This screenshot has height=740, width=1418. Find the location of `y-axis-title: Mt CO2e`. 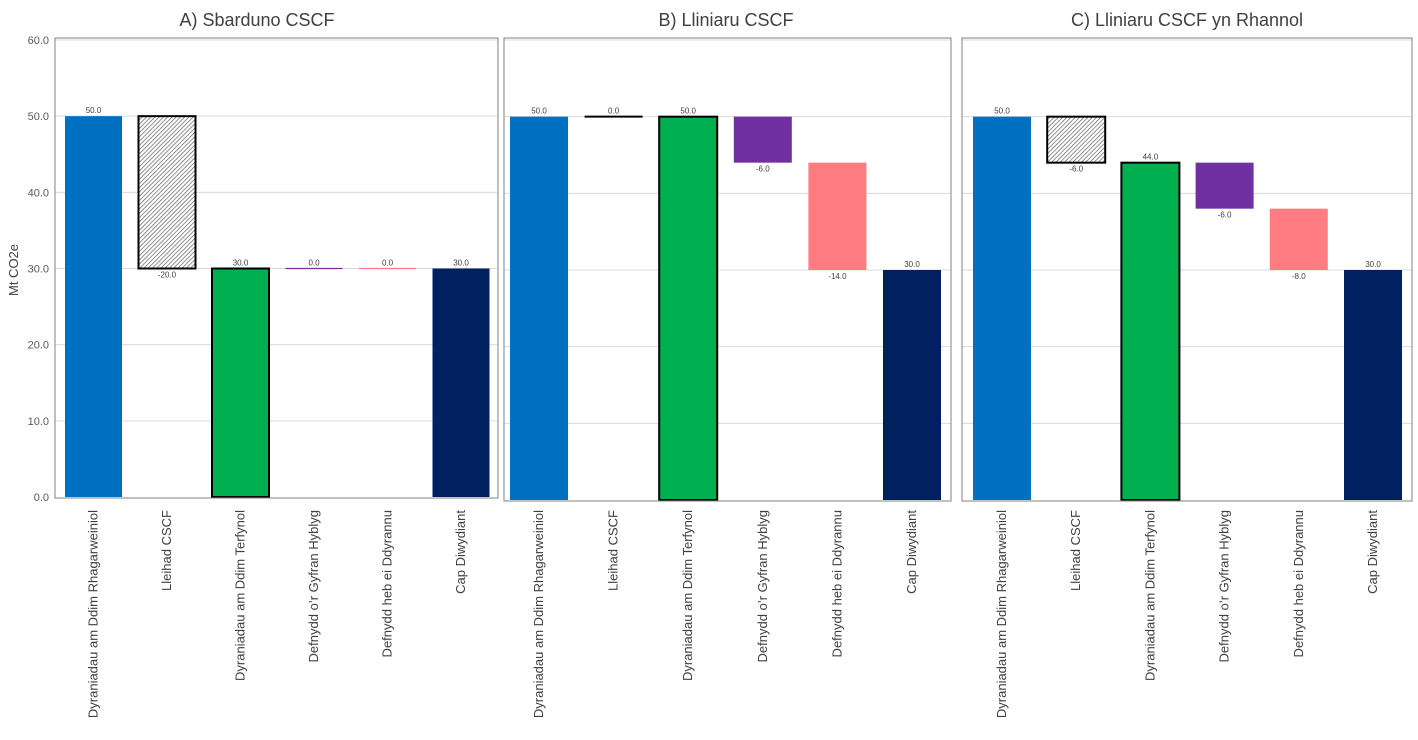

y-axis-title: Mt CO2e is located at coordinates (13, 270).